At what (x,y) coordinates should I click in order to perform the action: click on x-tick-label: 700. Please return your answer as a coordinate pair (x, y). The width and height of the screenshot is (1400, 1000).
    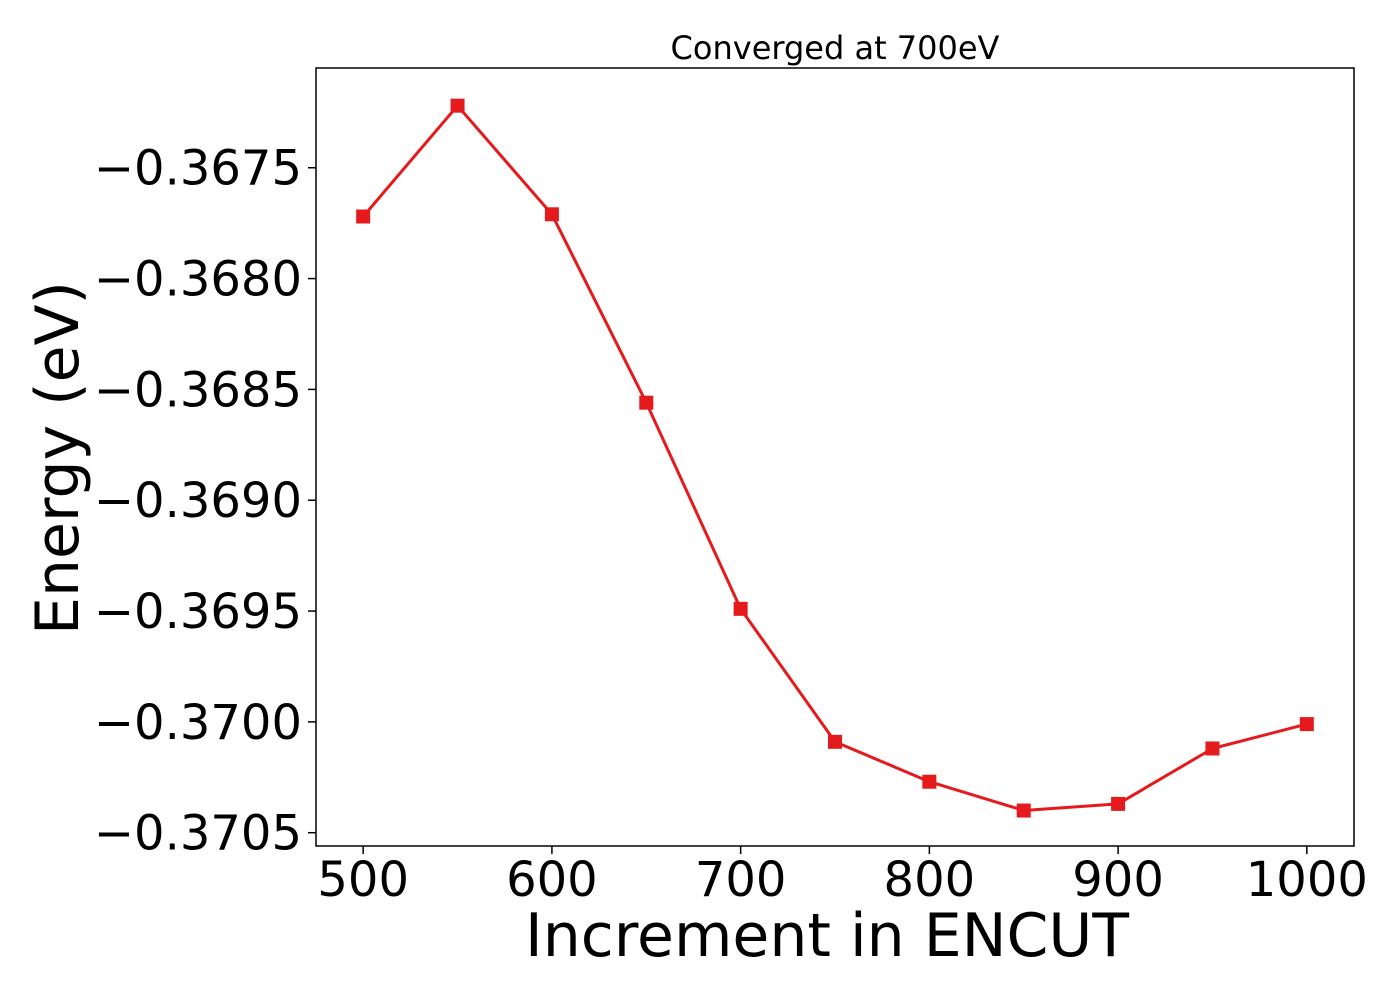
    Looking at the image, I should click on (741, 880).